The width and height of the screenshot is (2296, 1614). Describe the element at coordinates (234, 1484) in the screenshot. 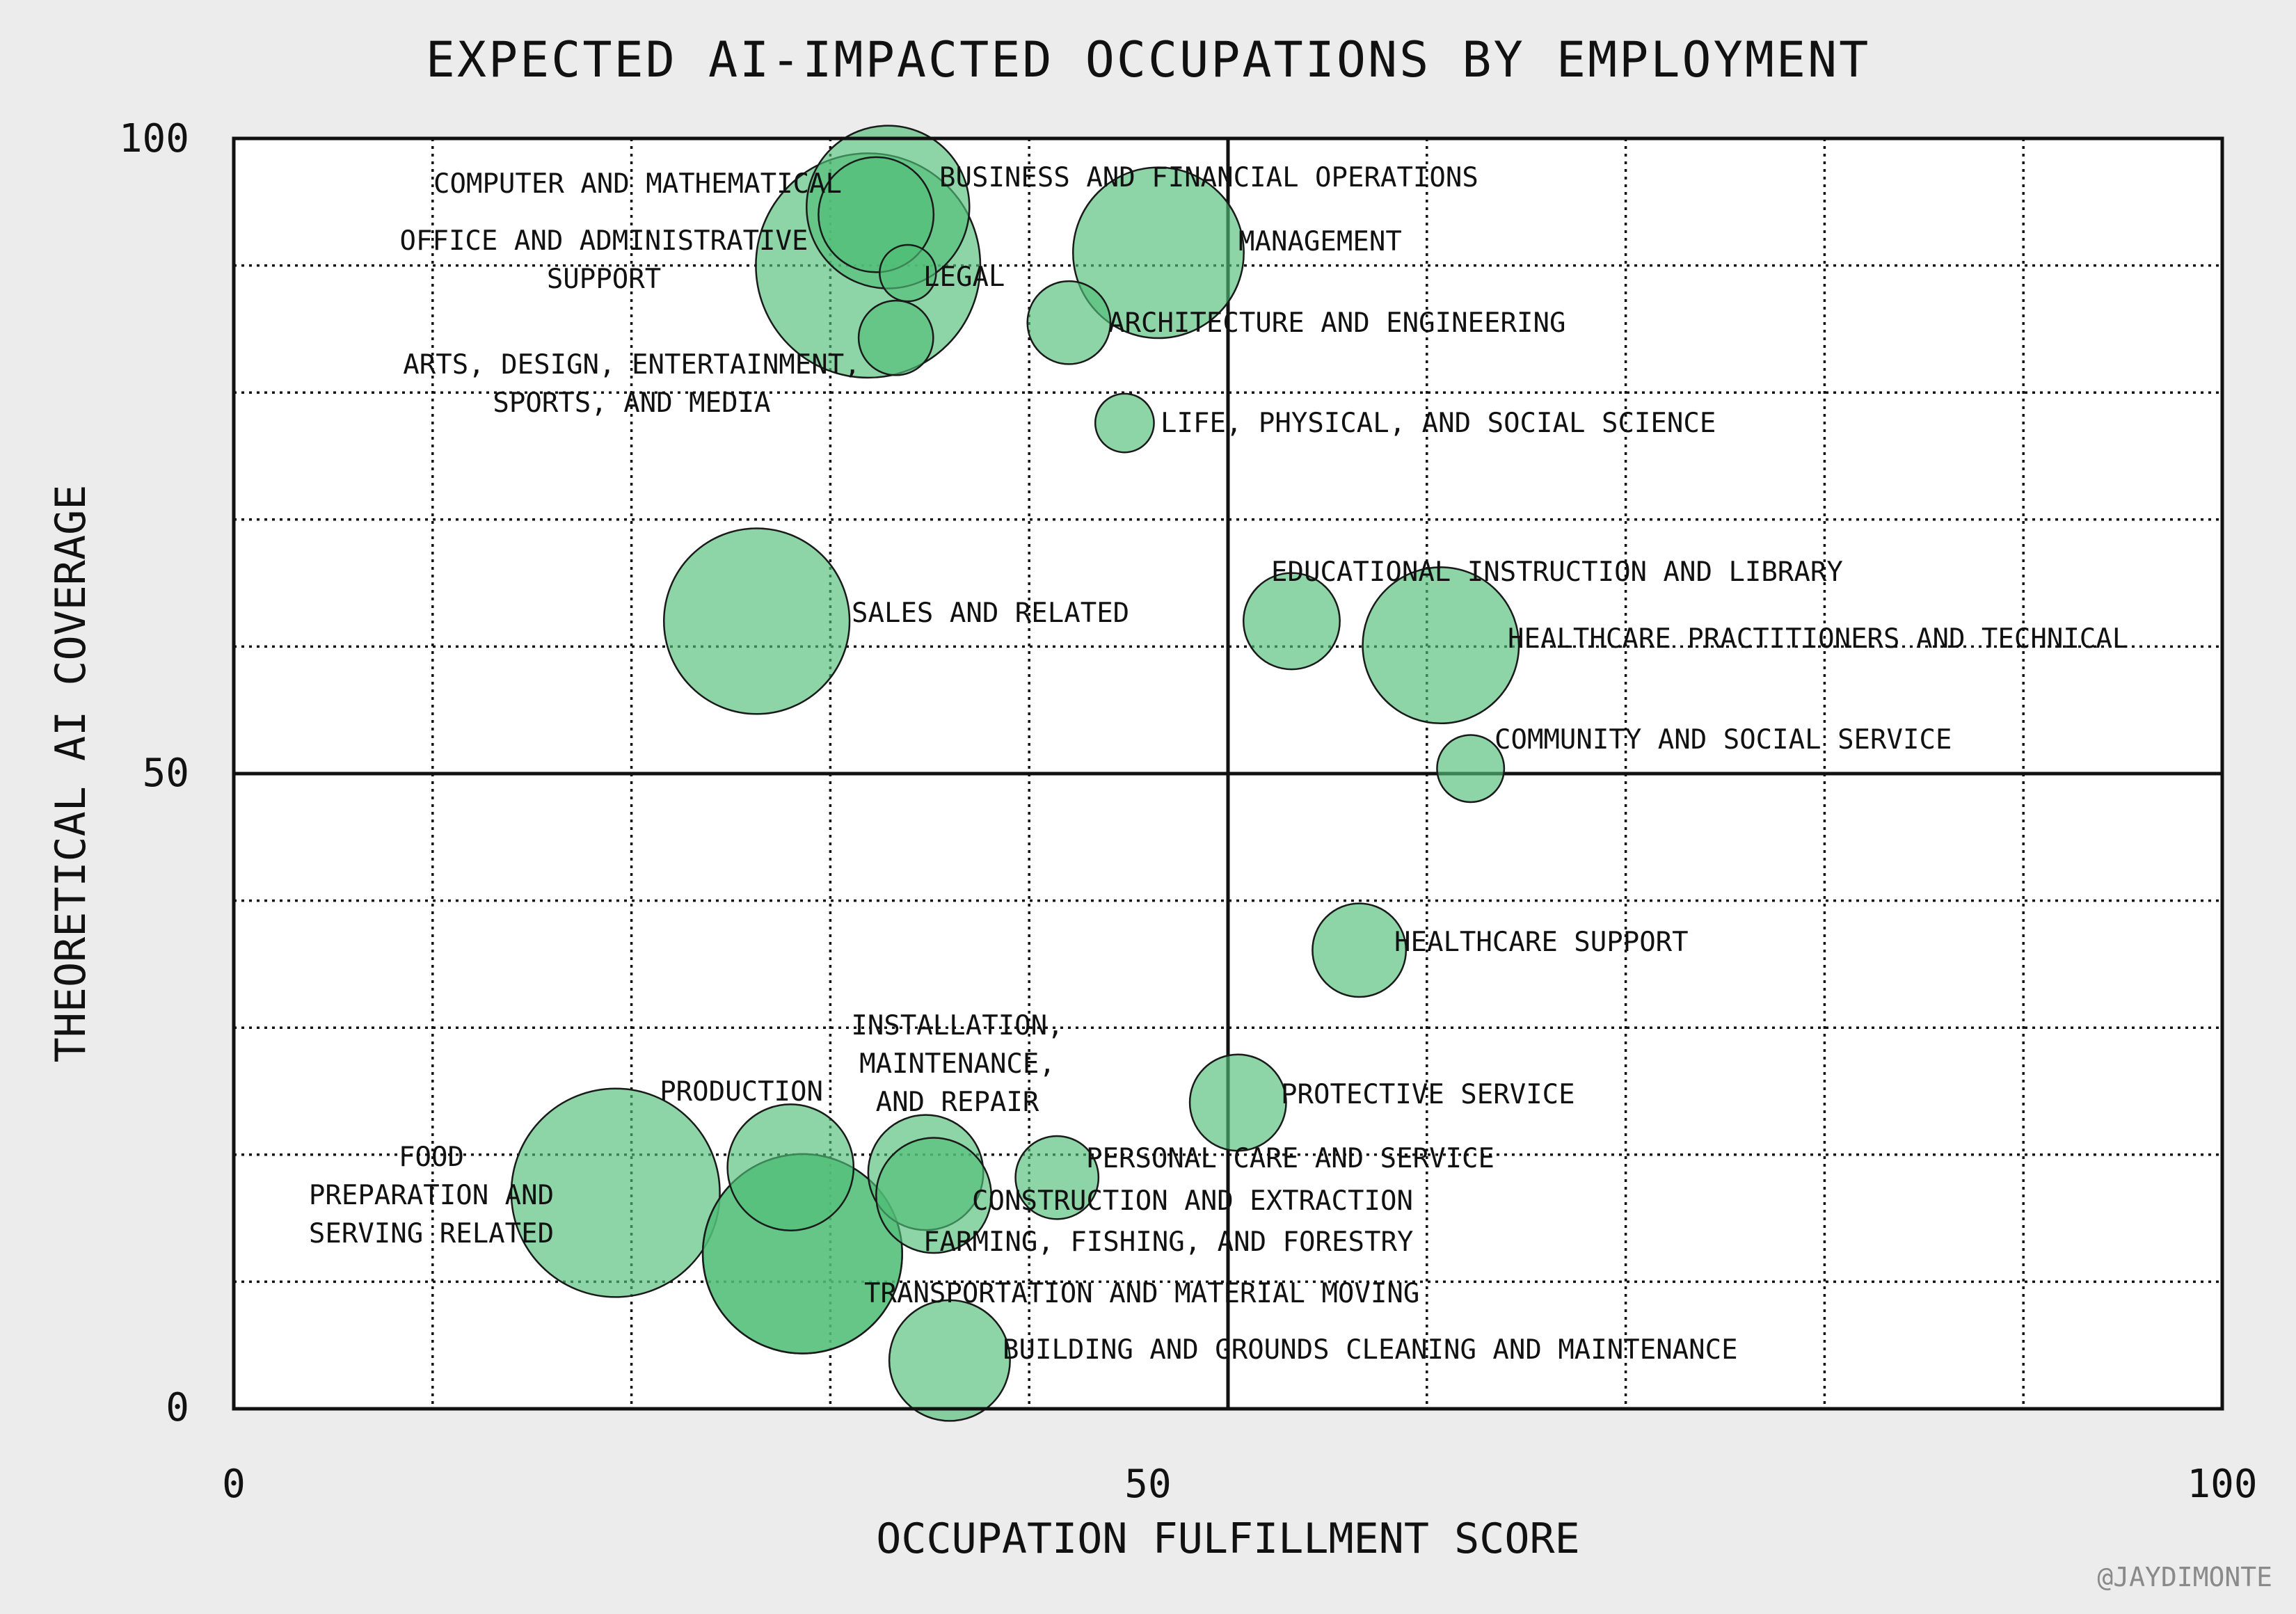

I see `x-tick-0: 0` at that location.